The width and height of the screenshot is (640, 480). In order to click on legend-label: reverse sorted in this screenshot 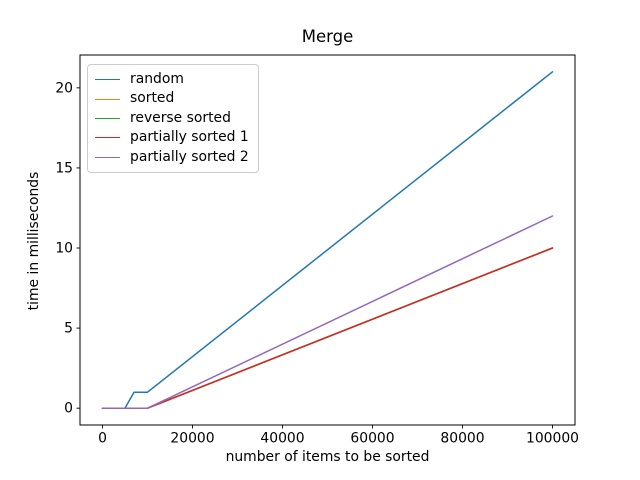, I will do `click(180, 117)`.